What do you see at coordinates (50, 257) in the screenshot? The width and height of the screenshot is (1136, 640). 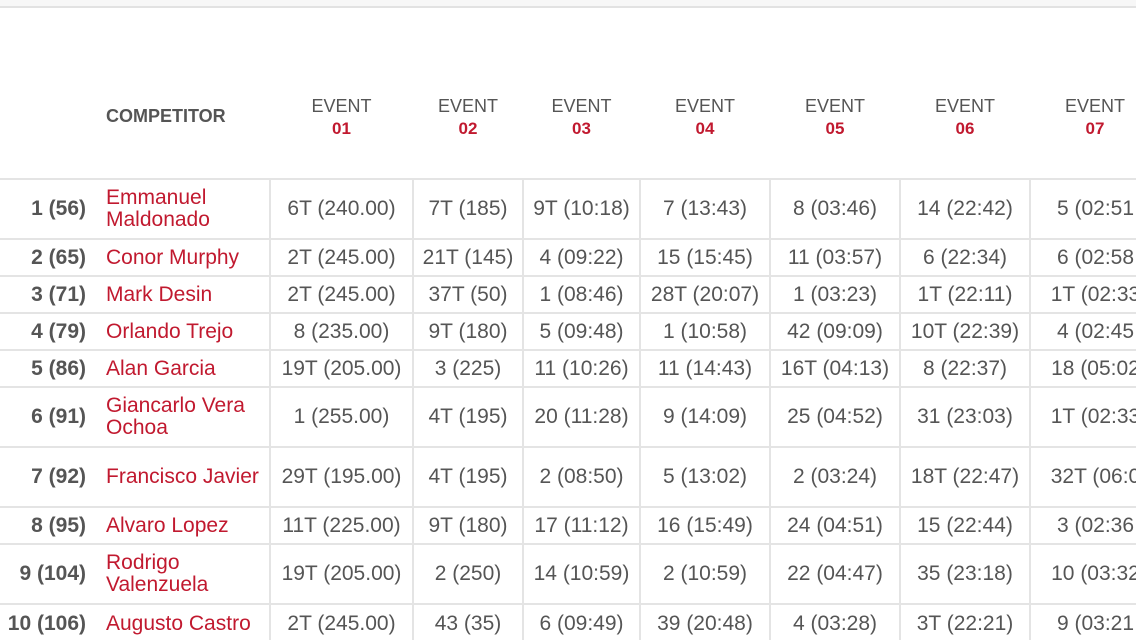 I see `rank: 2 (65)` at bounding box center [50, 257].